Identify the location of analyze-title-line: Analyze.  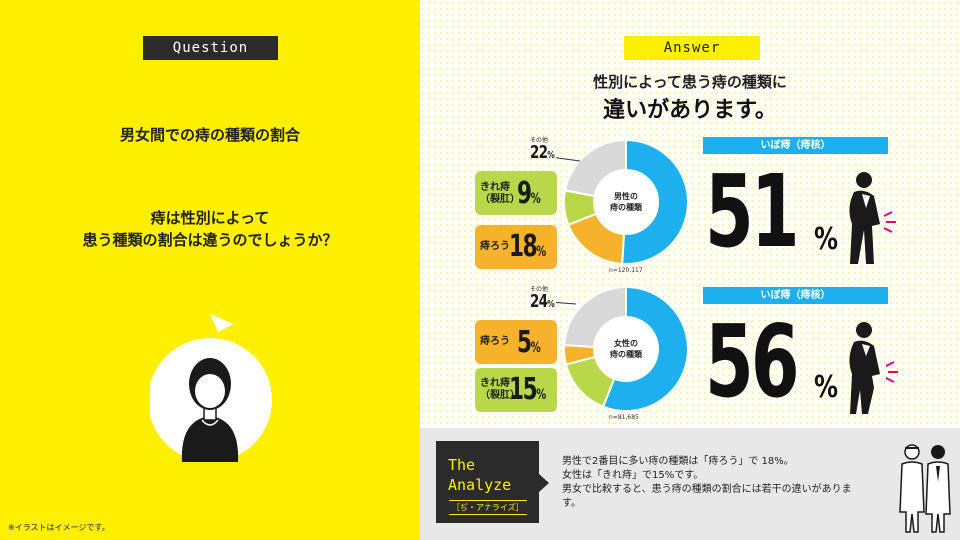
(480, 485).